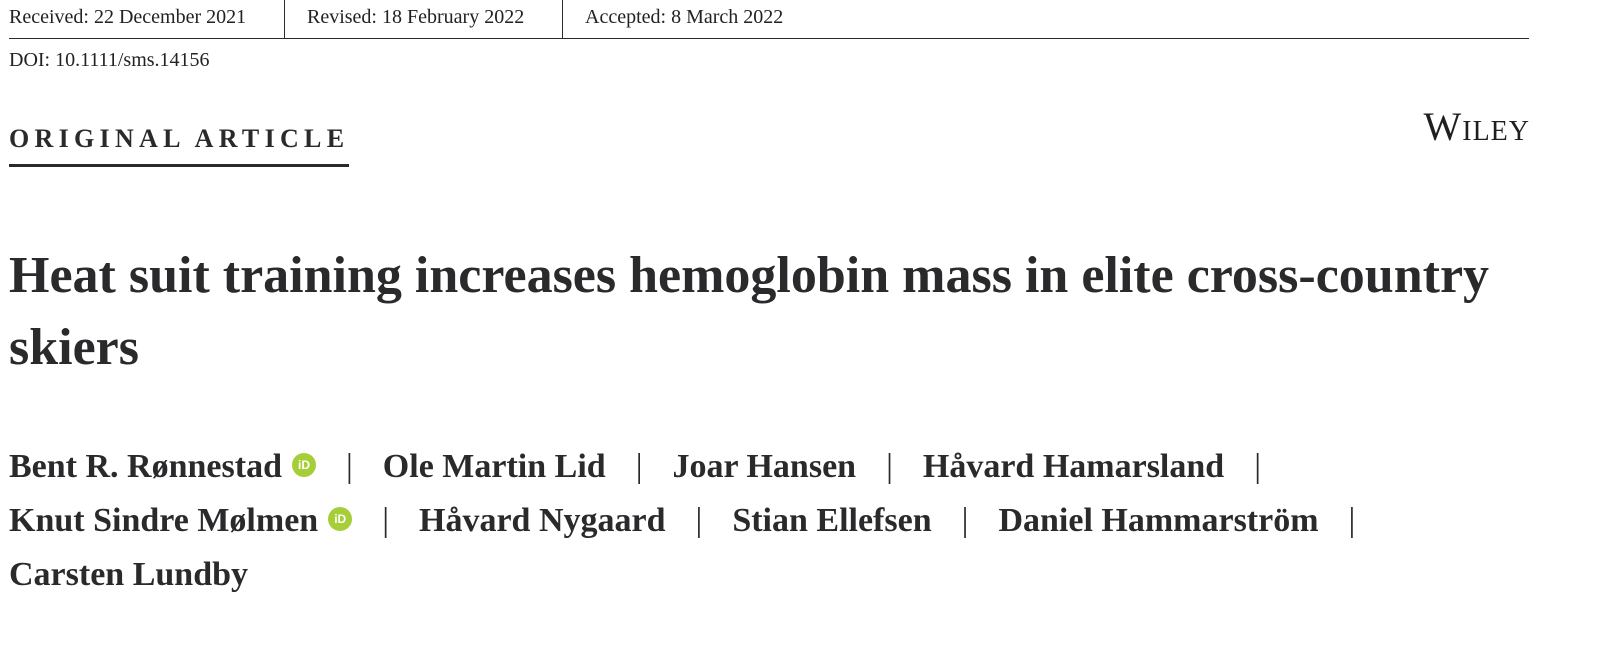 This screenshot has width=1620, height=648. Describe the element at coordinates (1073, 466) in the screenshot. I see `author-name: Håvard Hamarsland` at that location.